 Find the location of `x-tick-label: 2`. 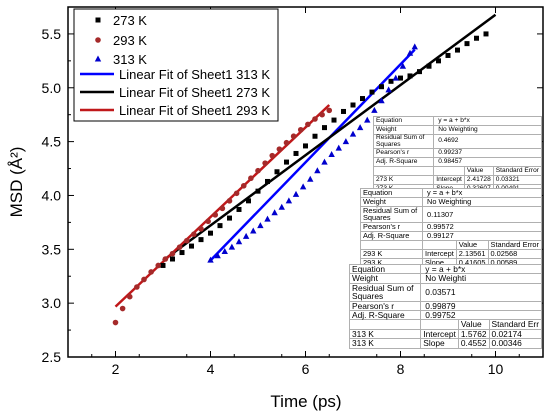

x-tick-label: 2 is located at coordinates (116, 369).